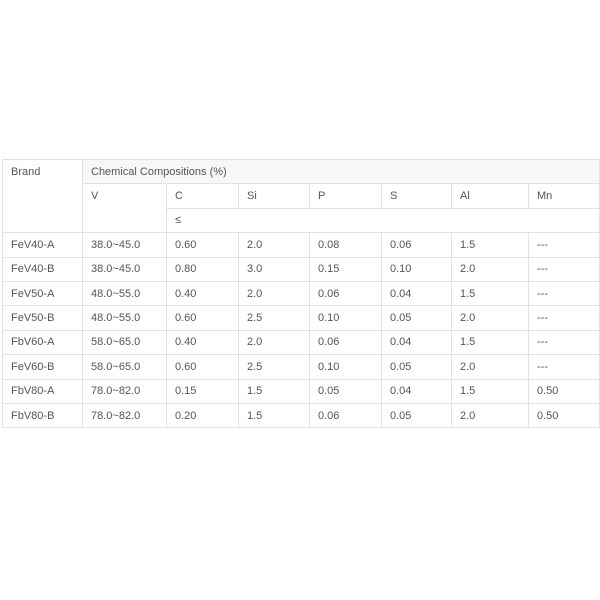 The width and height of the screenshot is (600, 600). Describe the element at coordinates (345, 196) in the screenshot. I see `element-header-p: P` at that location.